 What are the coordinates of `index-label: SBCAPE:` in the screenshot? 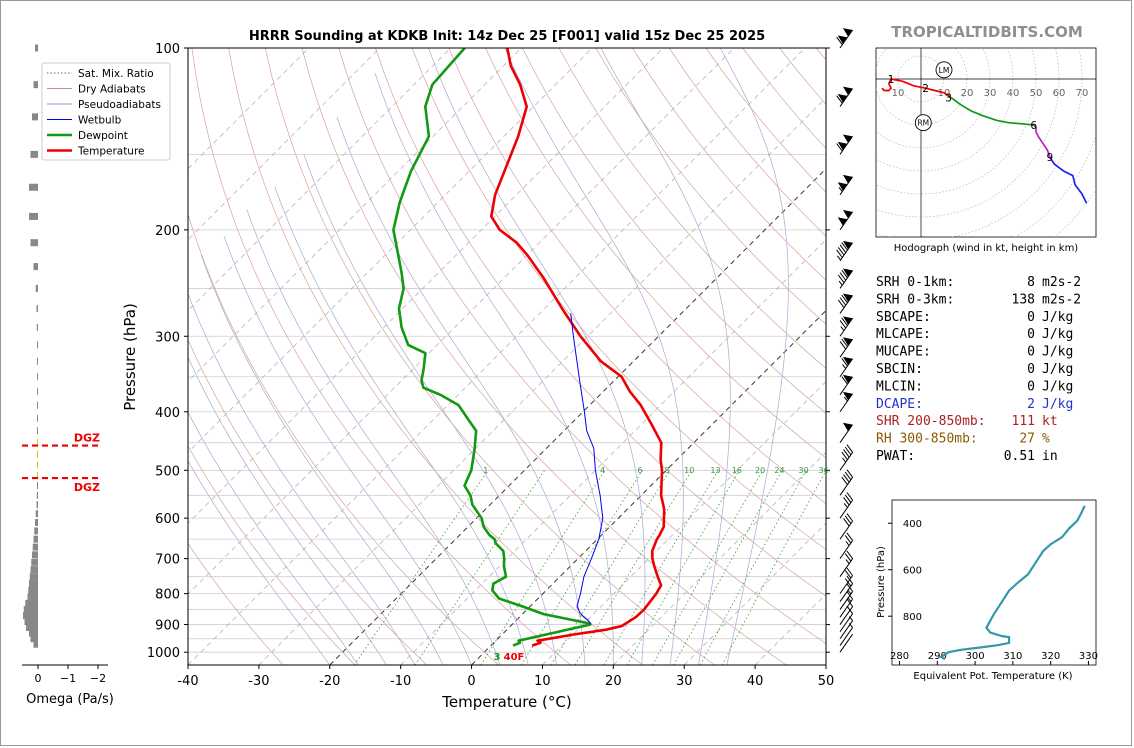 It's located at (903, 317).